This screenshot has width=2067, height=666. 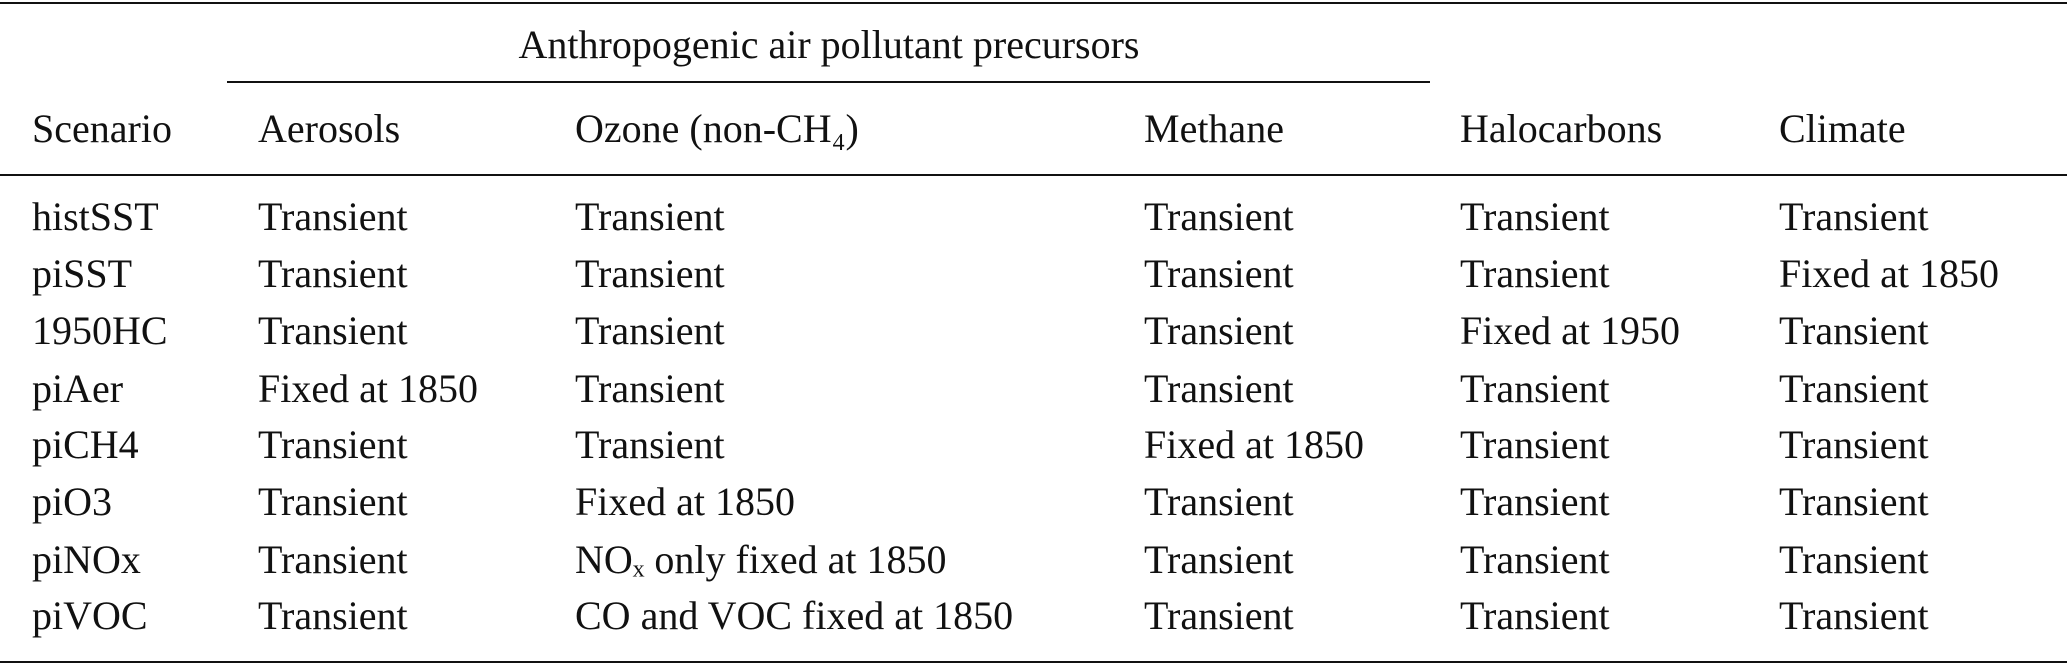 I want to click on table-cell: CO and VOC fixed at 1850, so click(x=794, y=615).